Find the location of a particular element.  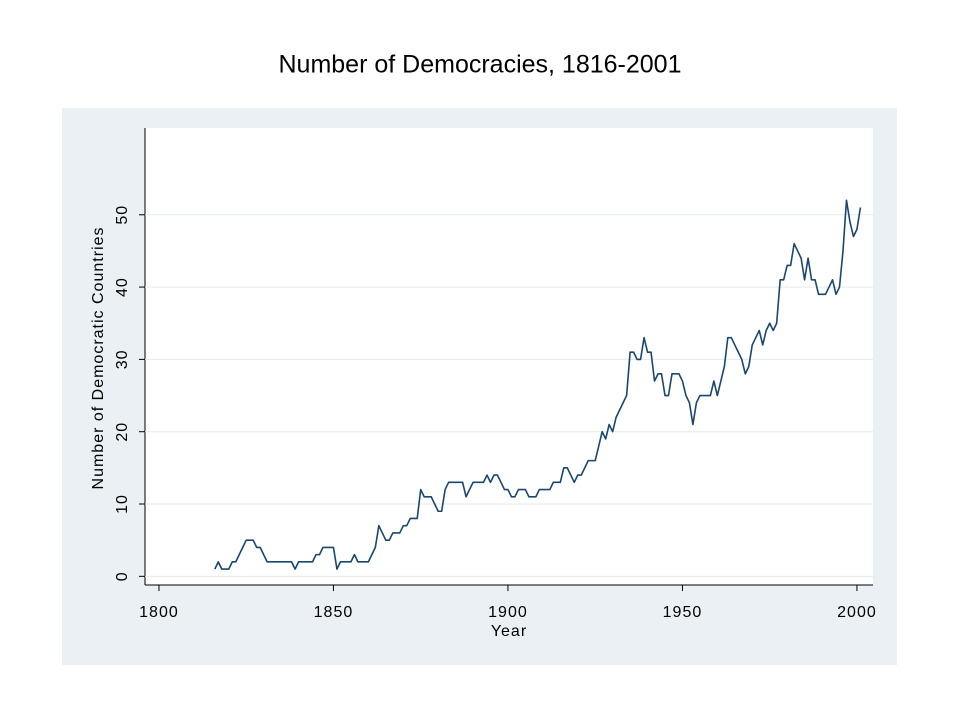

y-tick-label: 40 is located at coordinates (122, 287).